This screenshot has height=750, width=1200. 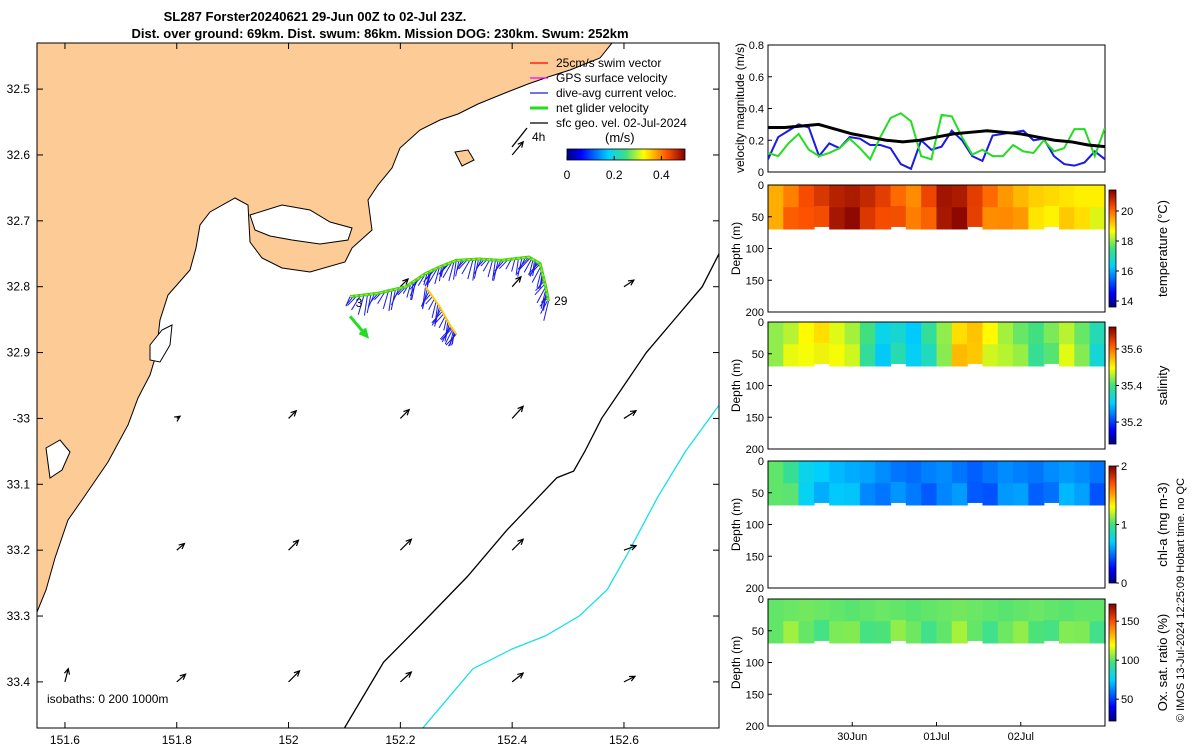 I want to click on map-ytick-label: 32.6, so click(x=19, y=155).